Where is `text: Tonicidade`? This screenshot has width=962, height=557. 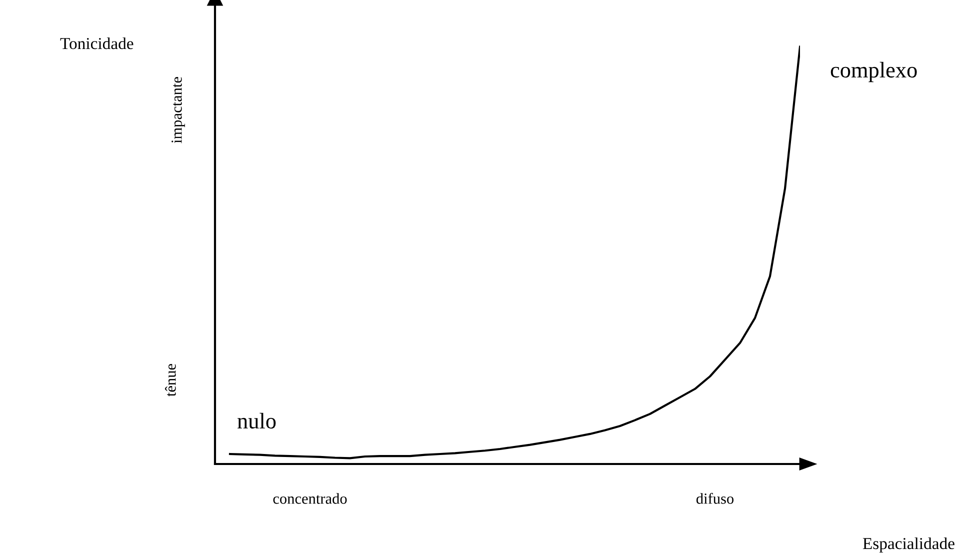
text: Tonicidade is located at coordinates (97, 43).